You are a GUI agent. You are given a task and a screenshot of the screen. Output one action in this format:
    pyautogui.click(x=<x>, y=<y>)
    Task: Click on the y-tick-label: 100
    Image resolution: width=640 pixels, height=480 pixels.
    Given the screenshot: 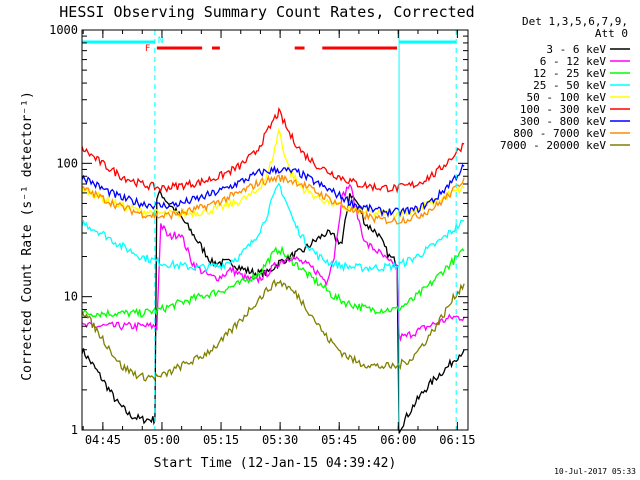 What is the action you would take?
    pyautogui.click(x=67, y=163)
    